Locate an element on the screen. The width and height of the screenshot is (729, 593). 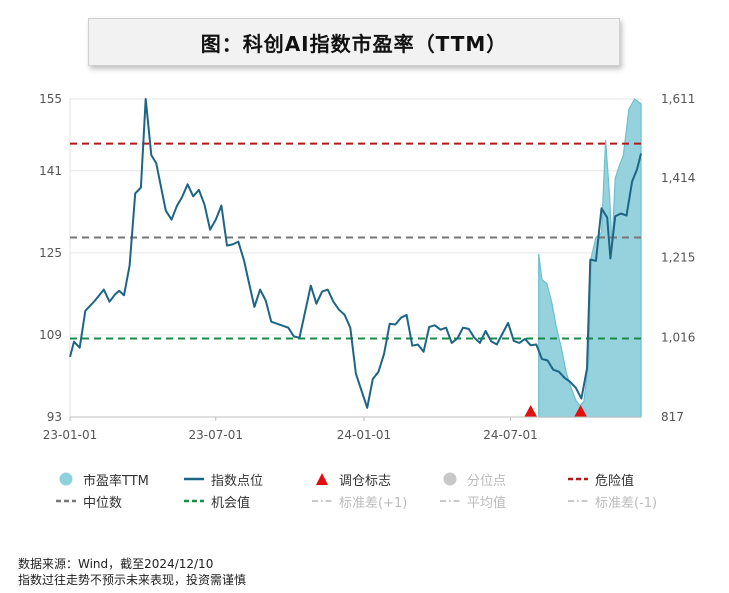
legend-item-sd_minus: 标准差(-1) is located at coordinates (631, 501).